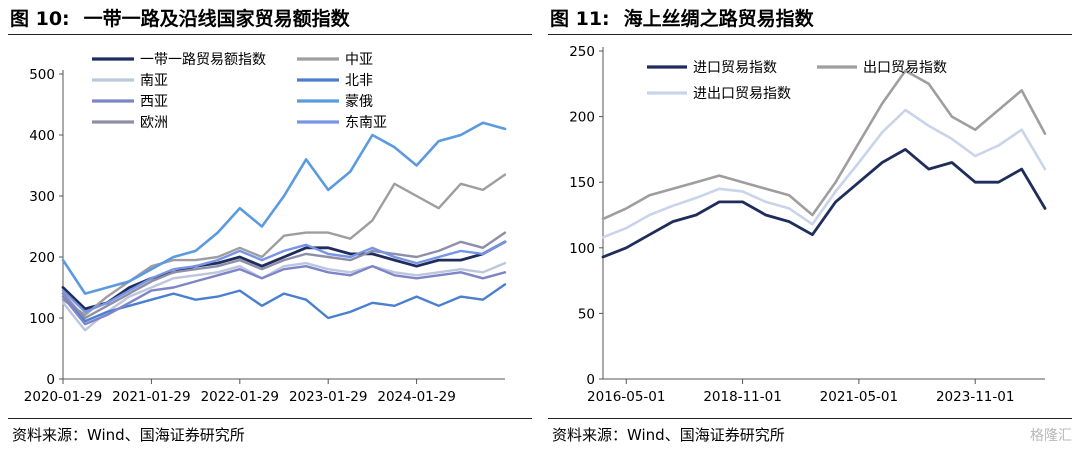 This screenshot has width=1080, height=455. I want to click on figure-title: 图 11: 海上丝绸之路贸易指数, so click(682, 17).